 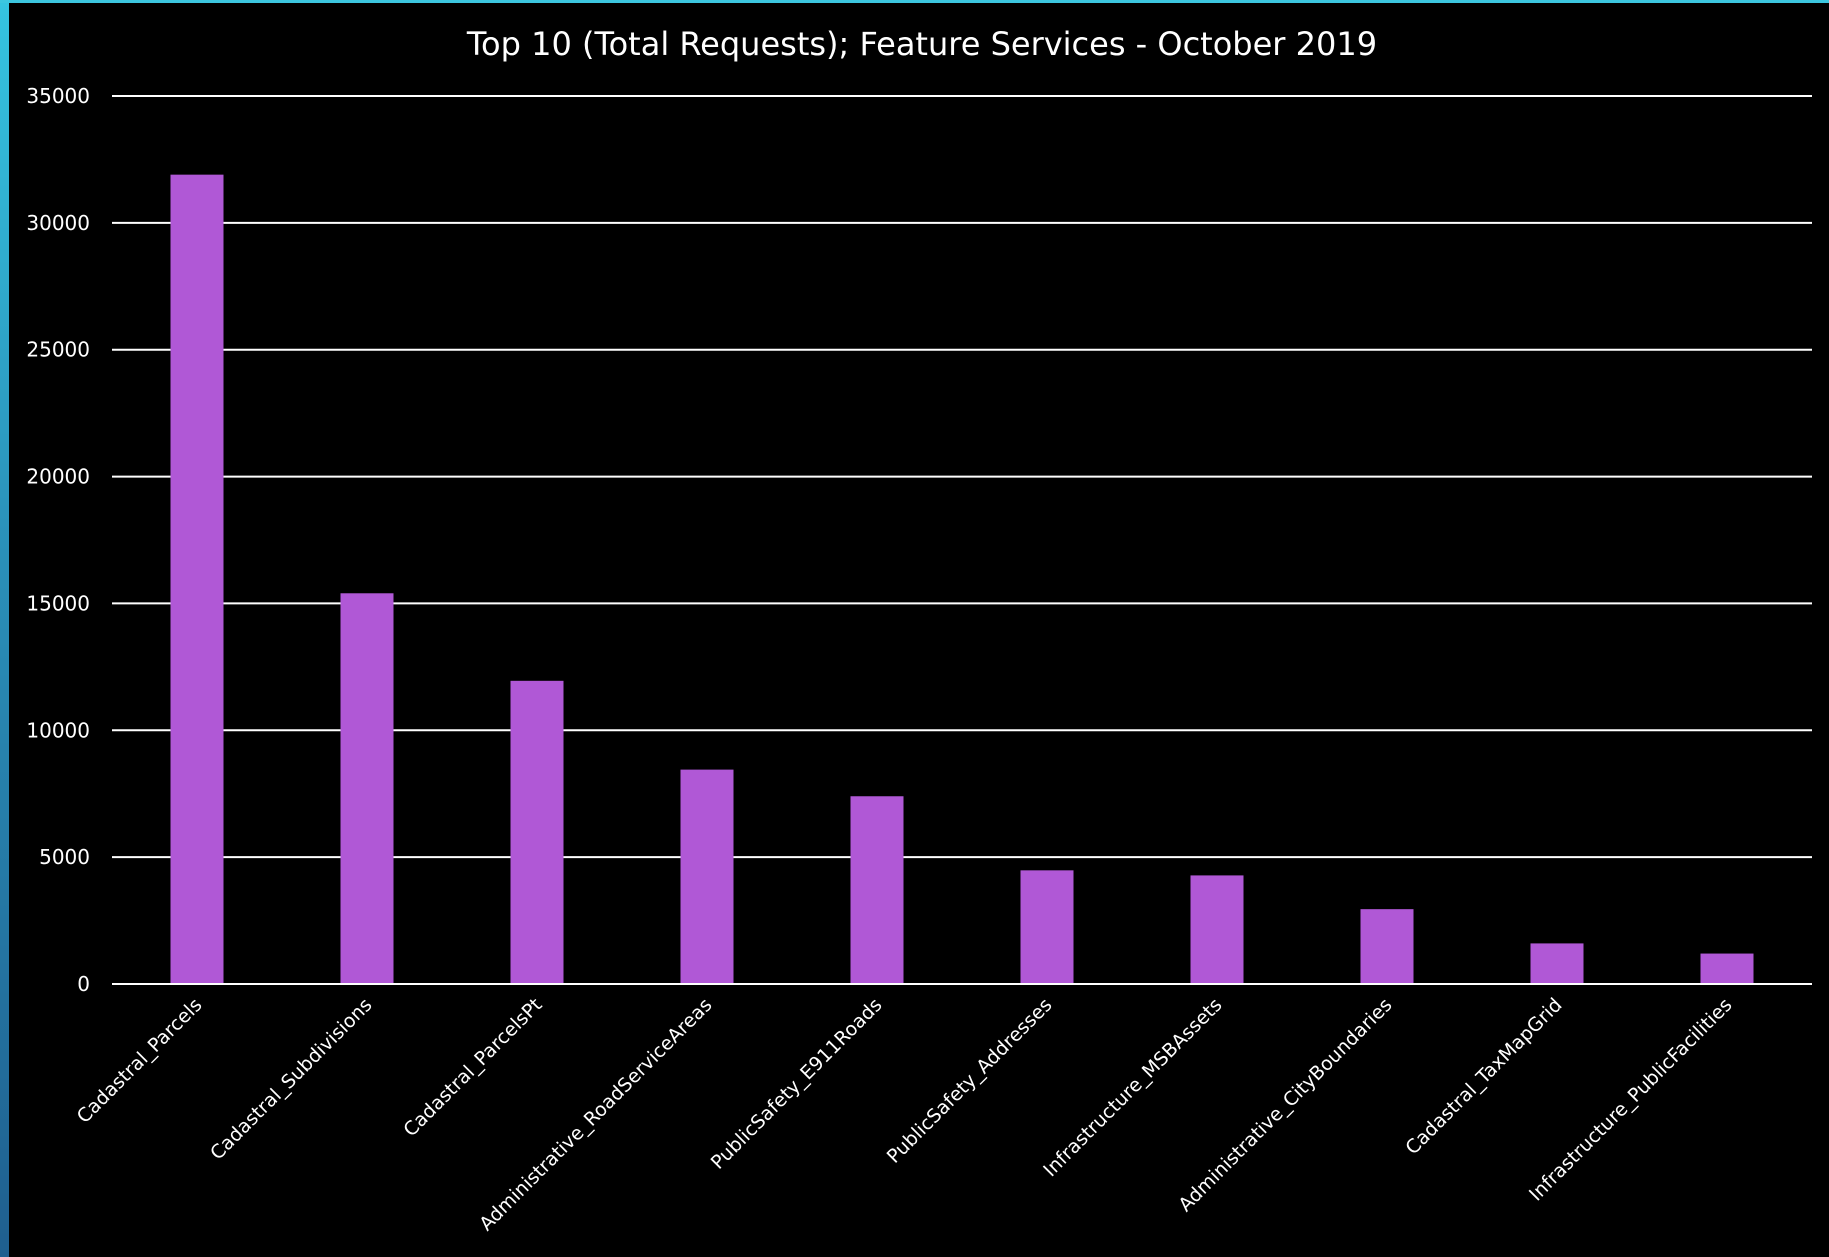 I want to click on y-tick-label: 10000, so click(x=58, y=730).